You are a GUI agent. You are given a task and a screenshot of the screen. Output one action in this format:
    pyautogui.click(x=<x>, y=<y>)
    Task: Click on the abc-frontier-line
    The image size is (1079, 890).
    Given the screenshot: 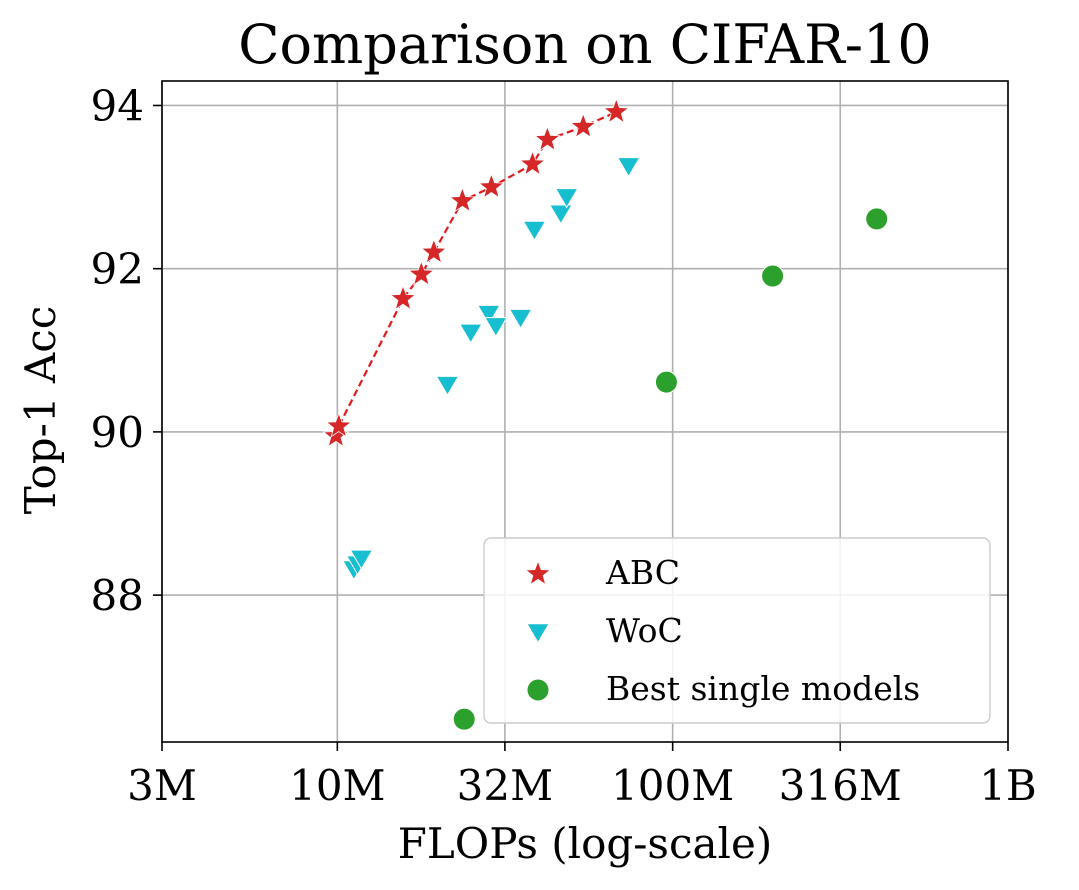 What is the action you would take?
    pyautogui.click(x=475, y=274)
    